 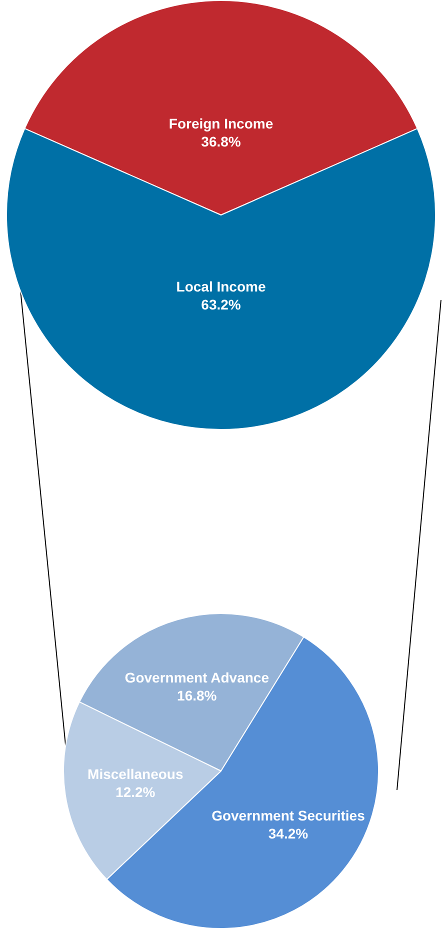 What do you see at coordinates (221, 123) in the screenshot?
I see `slice-label: Foreign Income` at bounding box center [221, 123].